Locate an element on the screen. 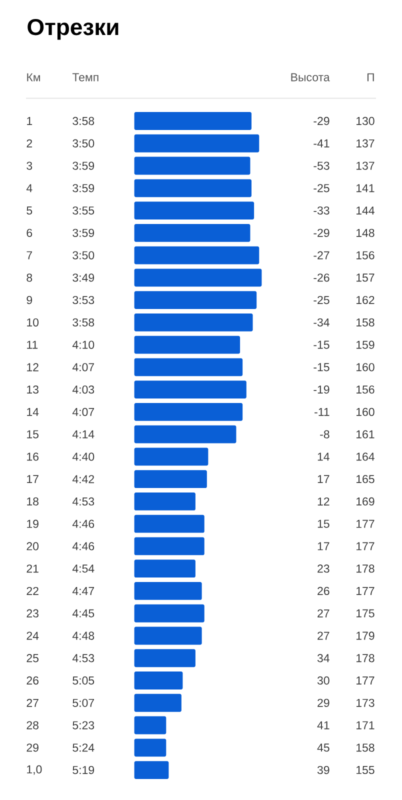 The image size is (402, 800). data-label: 4:42 is located at coordinates (83, 479).